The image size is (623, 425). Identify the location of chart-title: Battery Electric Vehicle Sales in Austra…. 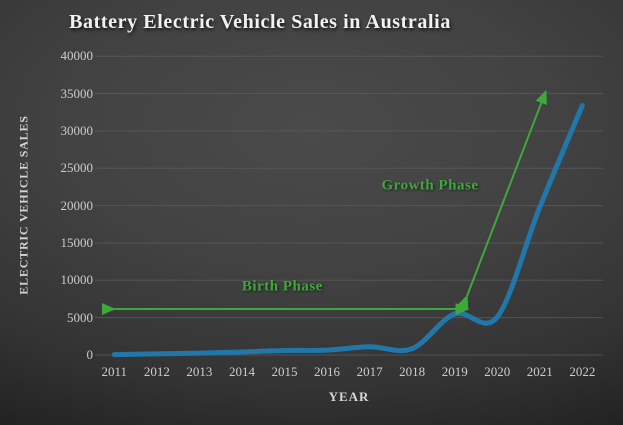
(260, 22).